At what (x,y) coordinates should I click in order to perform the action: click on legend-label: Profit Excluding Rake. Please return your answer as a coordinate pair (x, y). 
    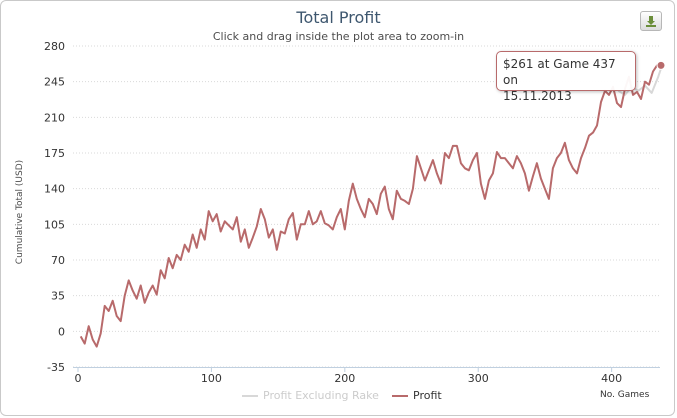
    Looking at the image, I should click on (321, 395).